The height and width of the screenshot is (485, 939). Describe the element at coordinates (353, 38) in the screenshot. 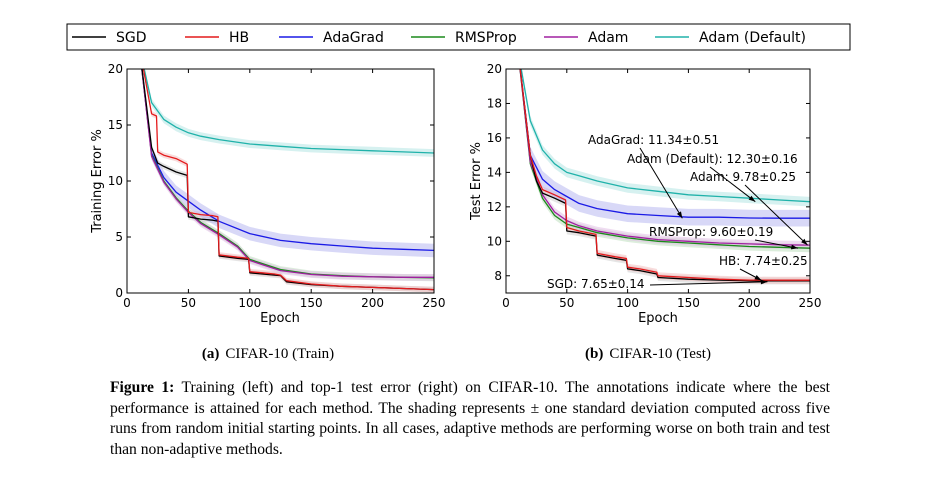

I see `legend-label-adagrad: AdaGrad` at that location.